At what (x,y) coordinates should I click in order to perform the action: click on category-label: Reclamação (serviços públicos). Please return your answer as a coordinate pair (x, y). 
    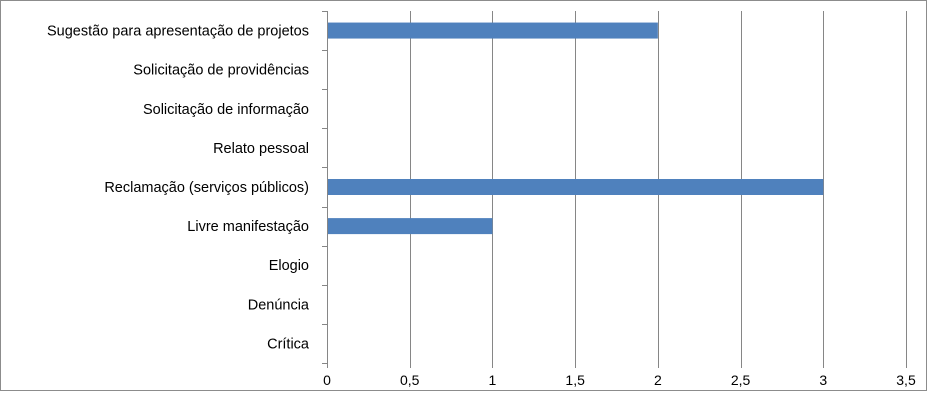
    Looking at the image, I should click on (206, 188).